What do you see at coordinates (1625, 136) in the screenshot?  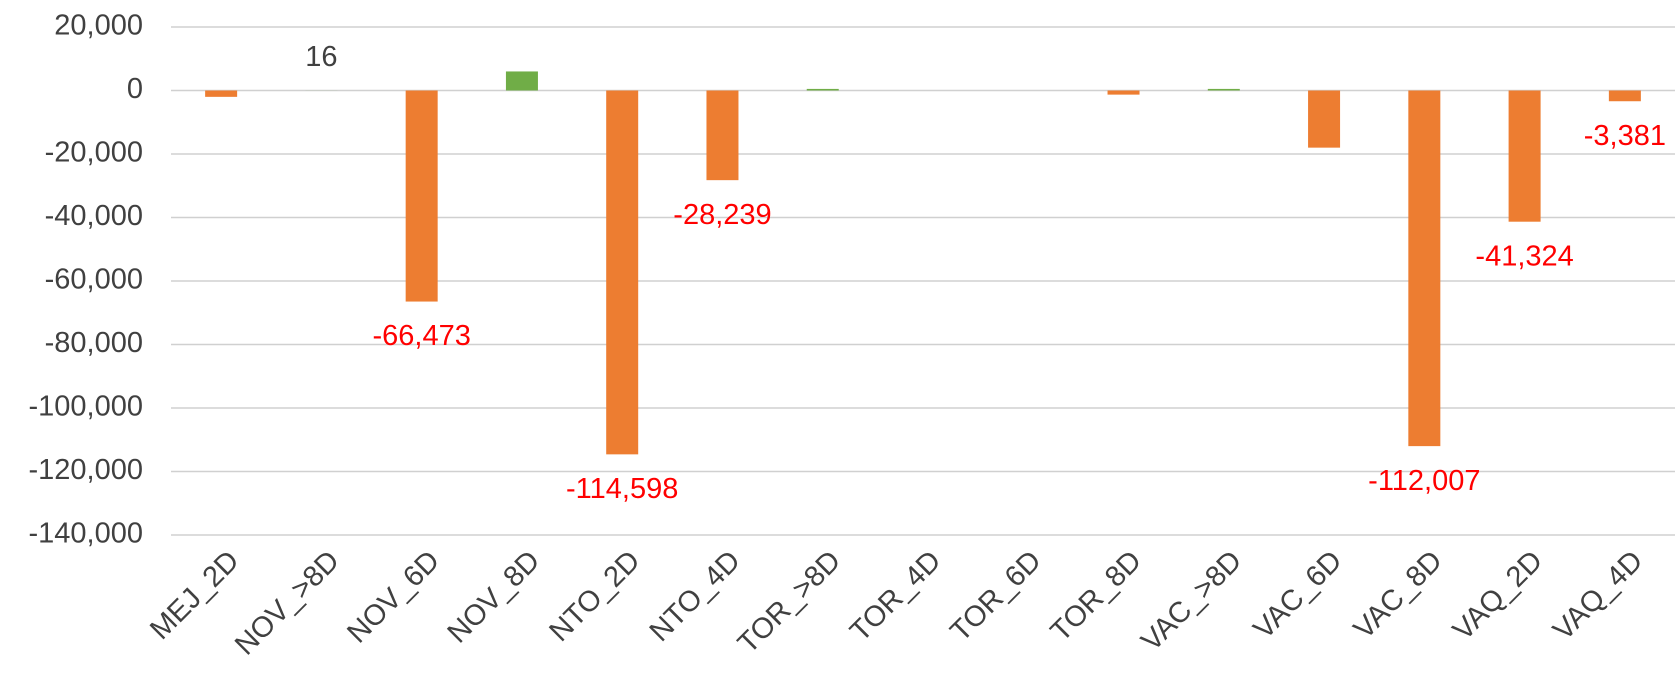 I see `data-label: -3,381` at bounding box center [1625, 136].